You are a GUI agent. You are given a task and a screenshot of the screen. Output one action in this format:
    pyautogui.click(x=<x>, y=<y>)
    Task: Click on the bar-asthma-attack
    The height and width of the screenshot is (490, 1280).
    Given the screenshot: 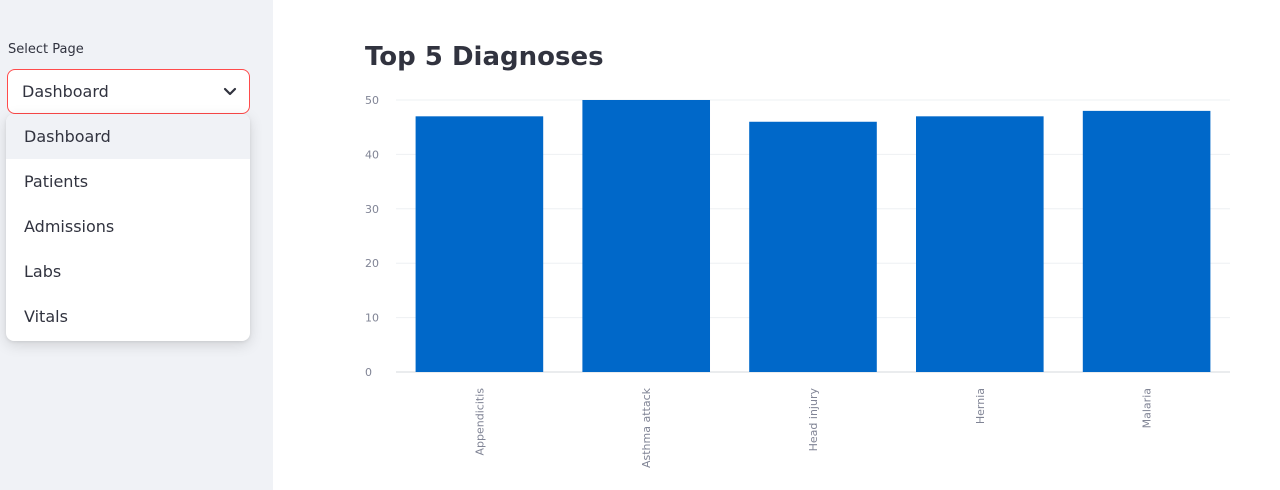 What is the action you would take?
    pyautogui.click(x=646, y=236)
    